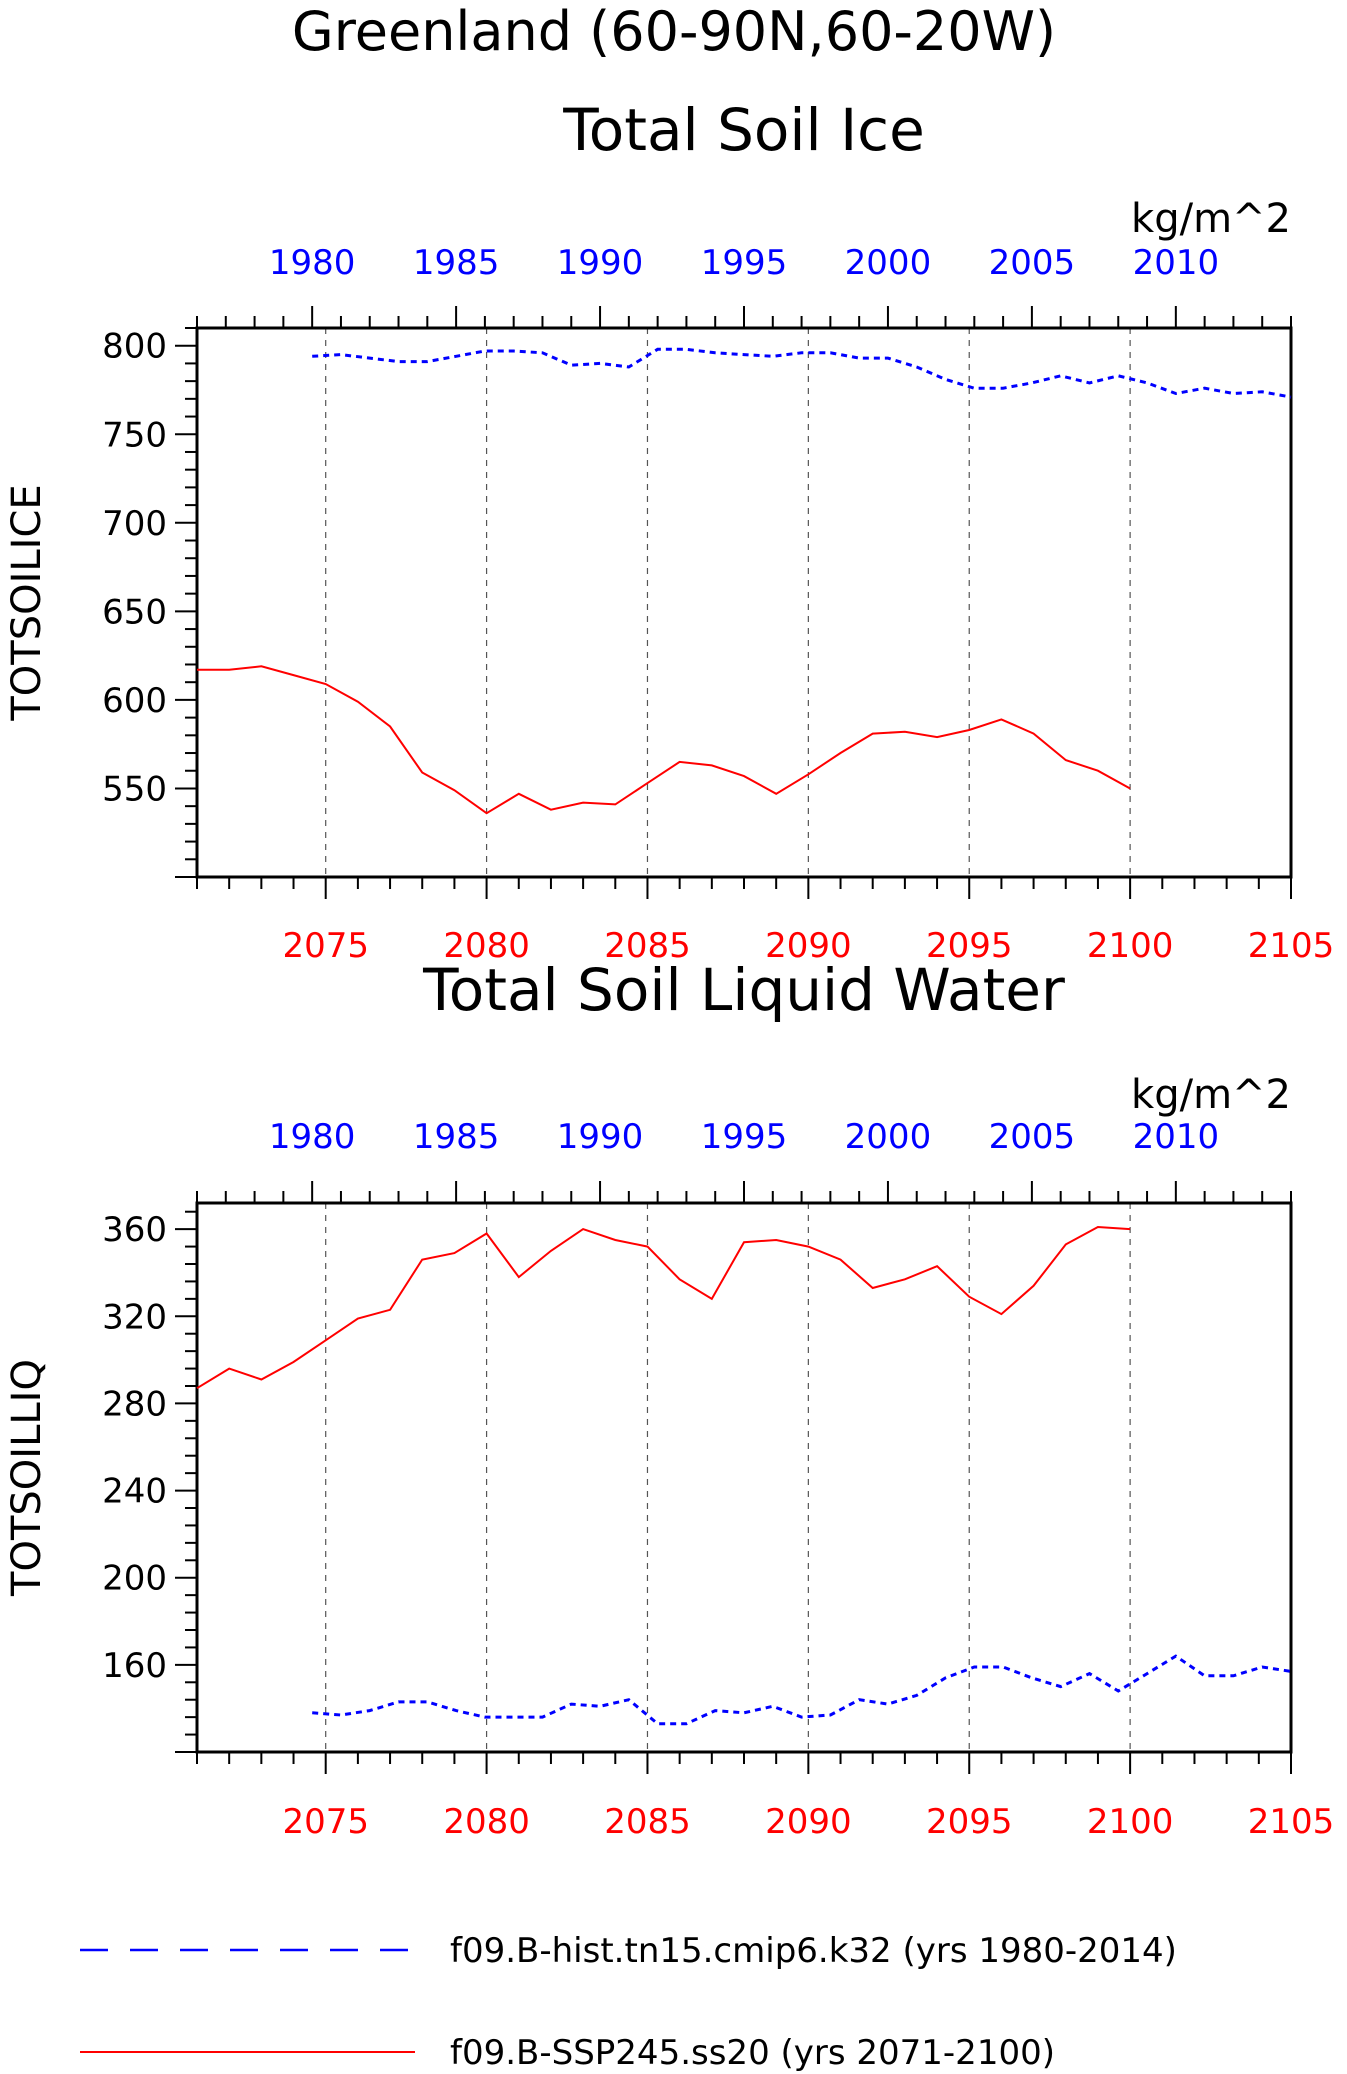 The image size is (1347, 2074). I want to click on y-tick-label: 320, so click(134, 1317).